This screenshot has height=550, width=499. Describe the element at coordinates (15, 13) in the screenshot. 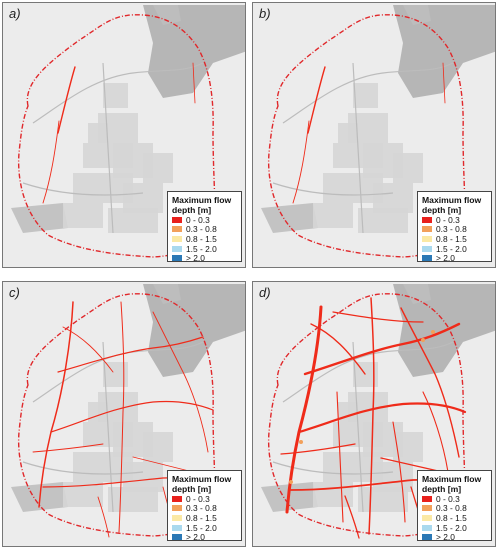

I see `panel-label: a)` at that location.